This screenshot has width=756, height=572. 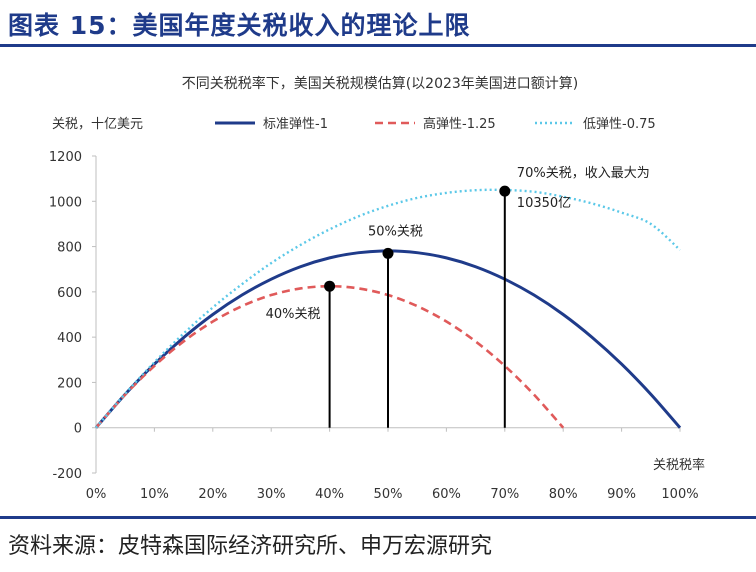 What do you see at coordinates (97, 124) in the screenshot?
I see `y-axis-label: 关税，十亿美元` at bounding box center [97, 124].